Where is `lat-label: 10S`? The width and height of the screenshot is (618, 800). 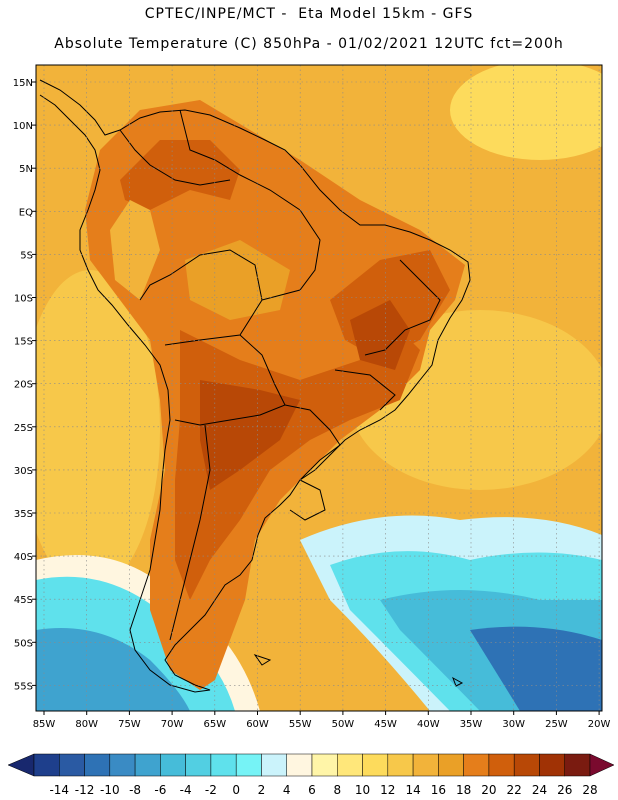 lat-label: 10S is located at coordinates (23, 299).